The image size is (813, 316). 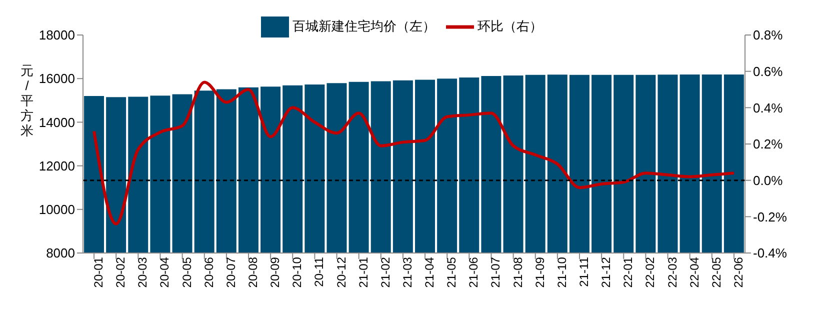 What do you see at coordinates (650, 272) in the screenshot?
I see `x-tick-label: 22-02` at bounding box center [650, 272].